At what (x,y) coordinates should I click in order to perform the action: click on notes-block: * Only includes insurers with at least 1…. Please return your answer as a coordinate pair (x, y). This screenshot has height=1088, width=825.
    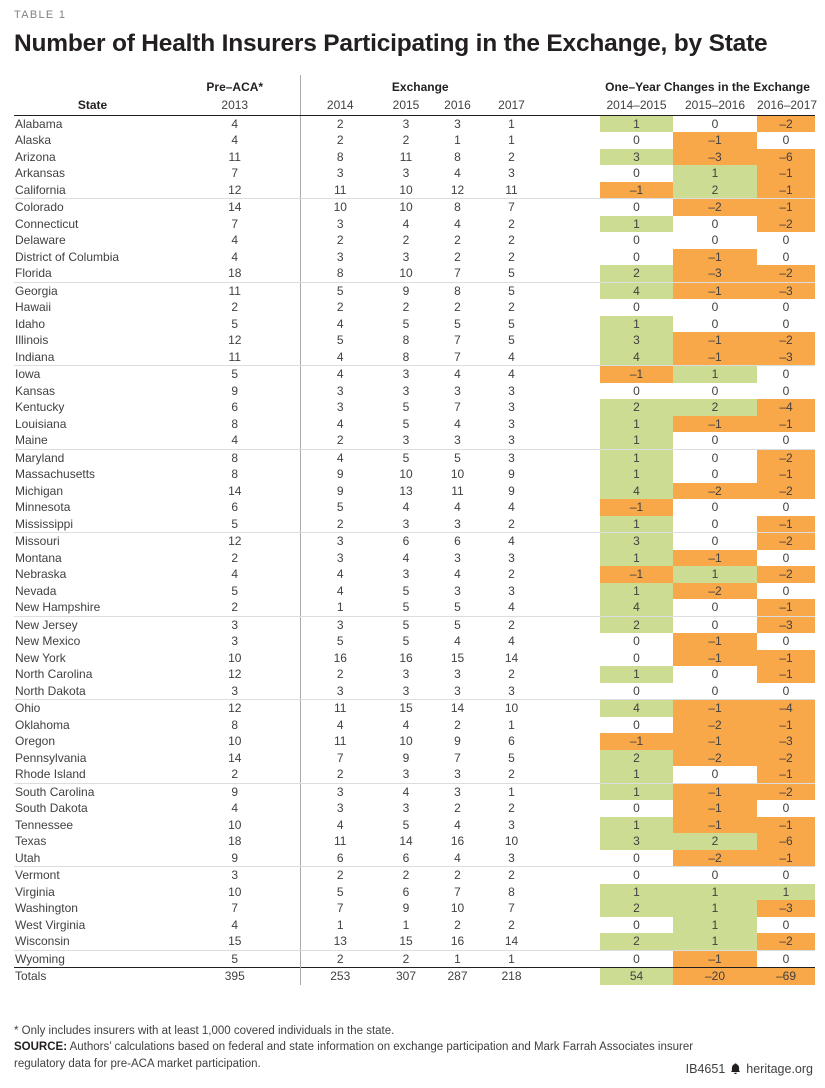
    Looking at the image, I should click on (414, 1048).